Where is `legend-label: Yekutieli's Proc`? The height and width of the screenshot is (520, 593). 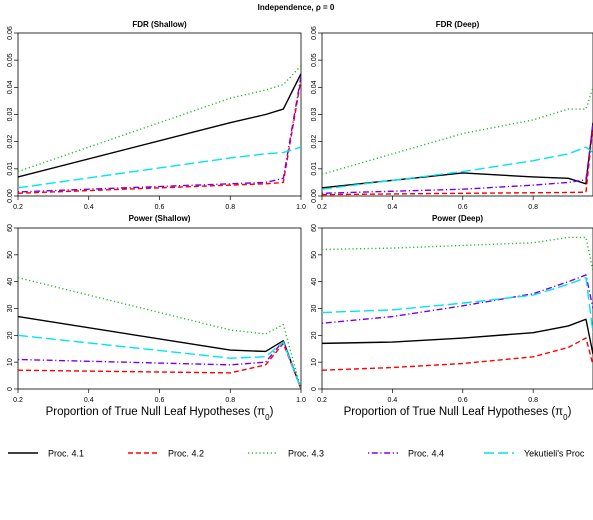 legend-label: Yekutieli's Proc is located at coordinates (554, 454).